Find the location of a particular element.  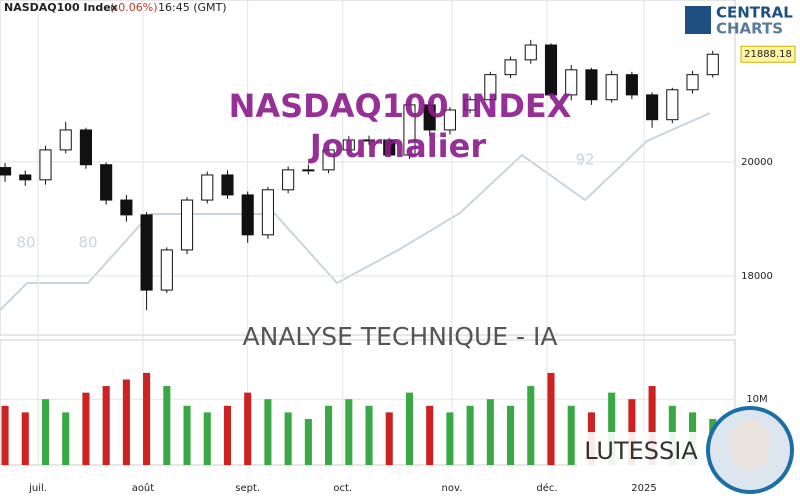

header-time: 16:45 (GMT) is located at coordinates (192, 7).